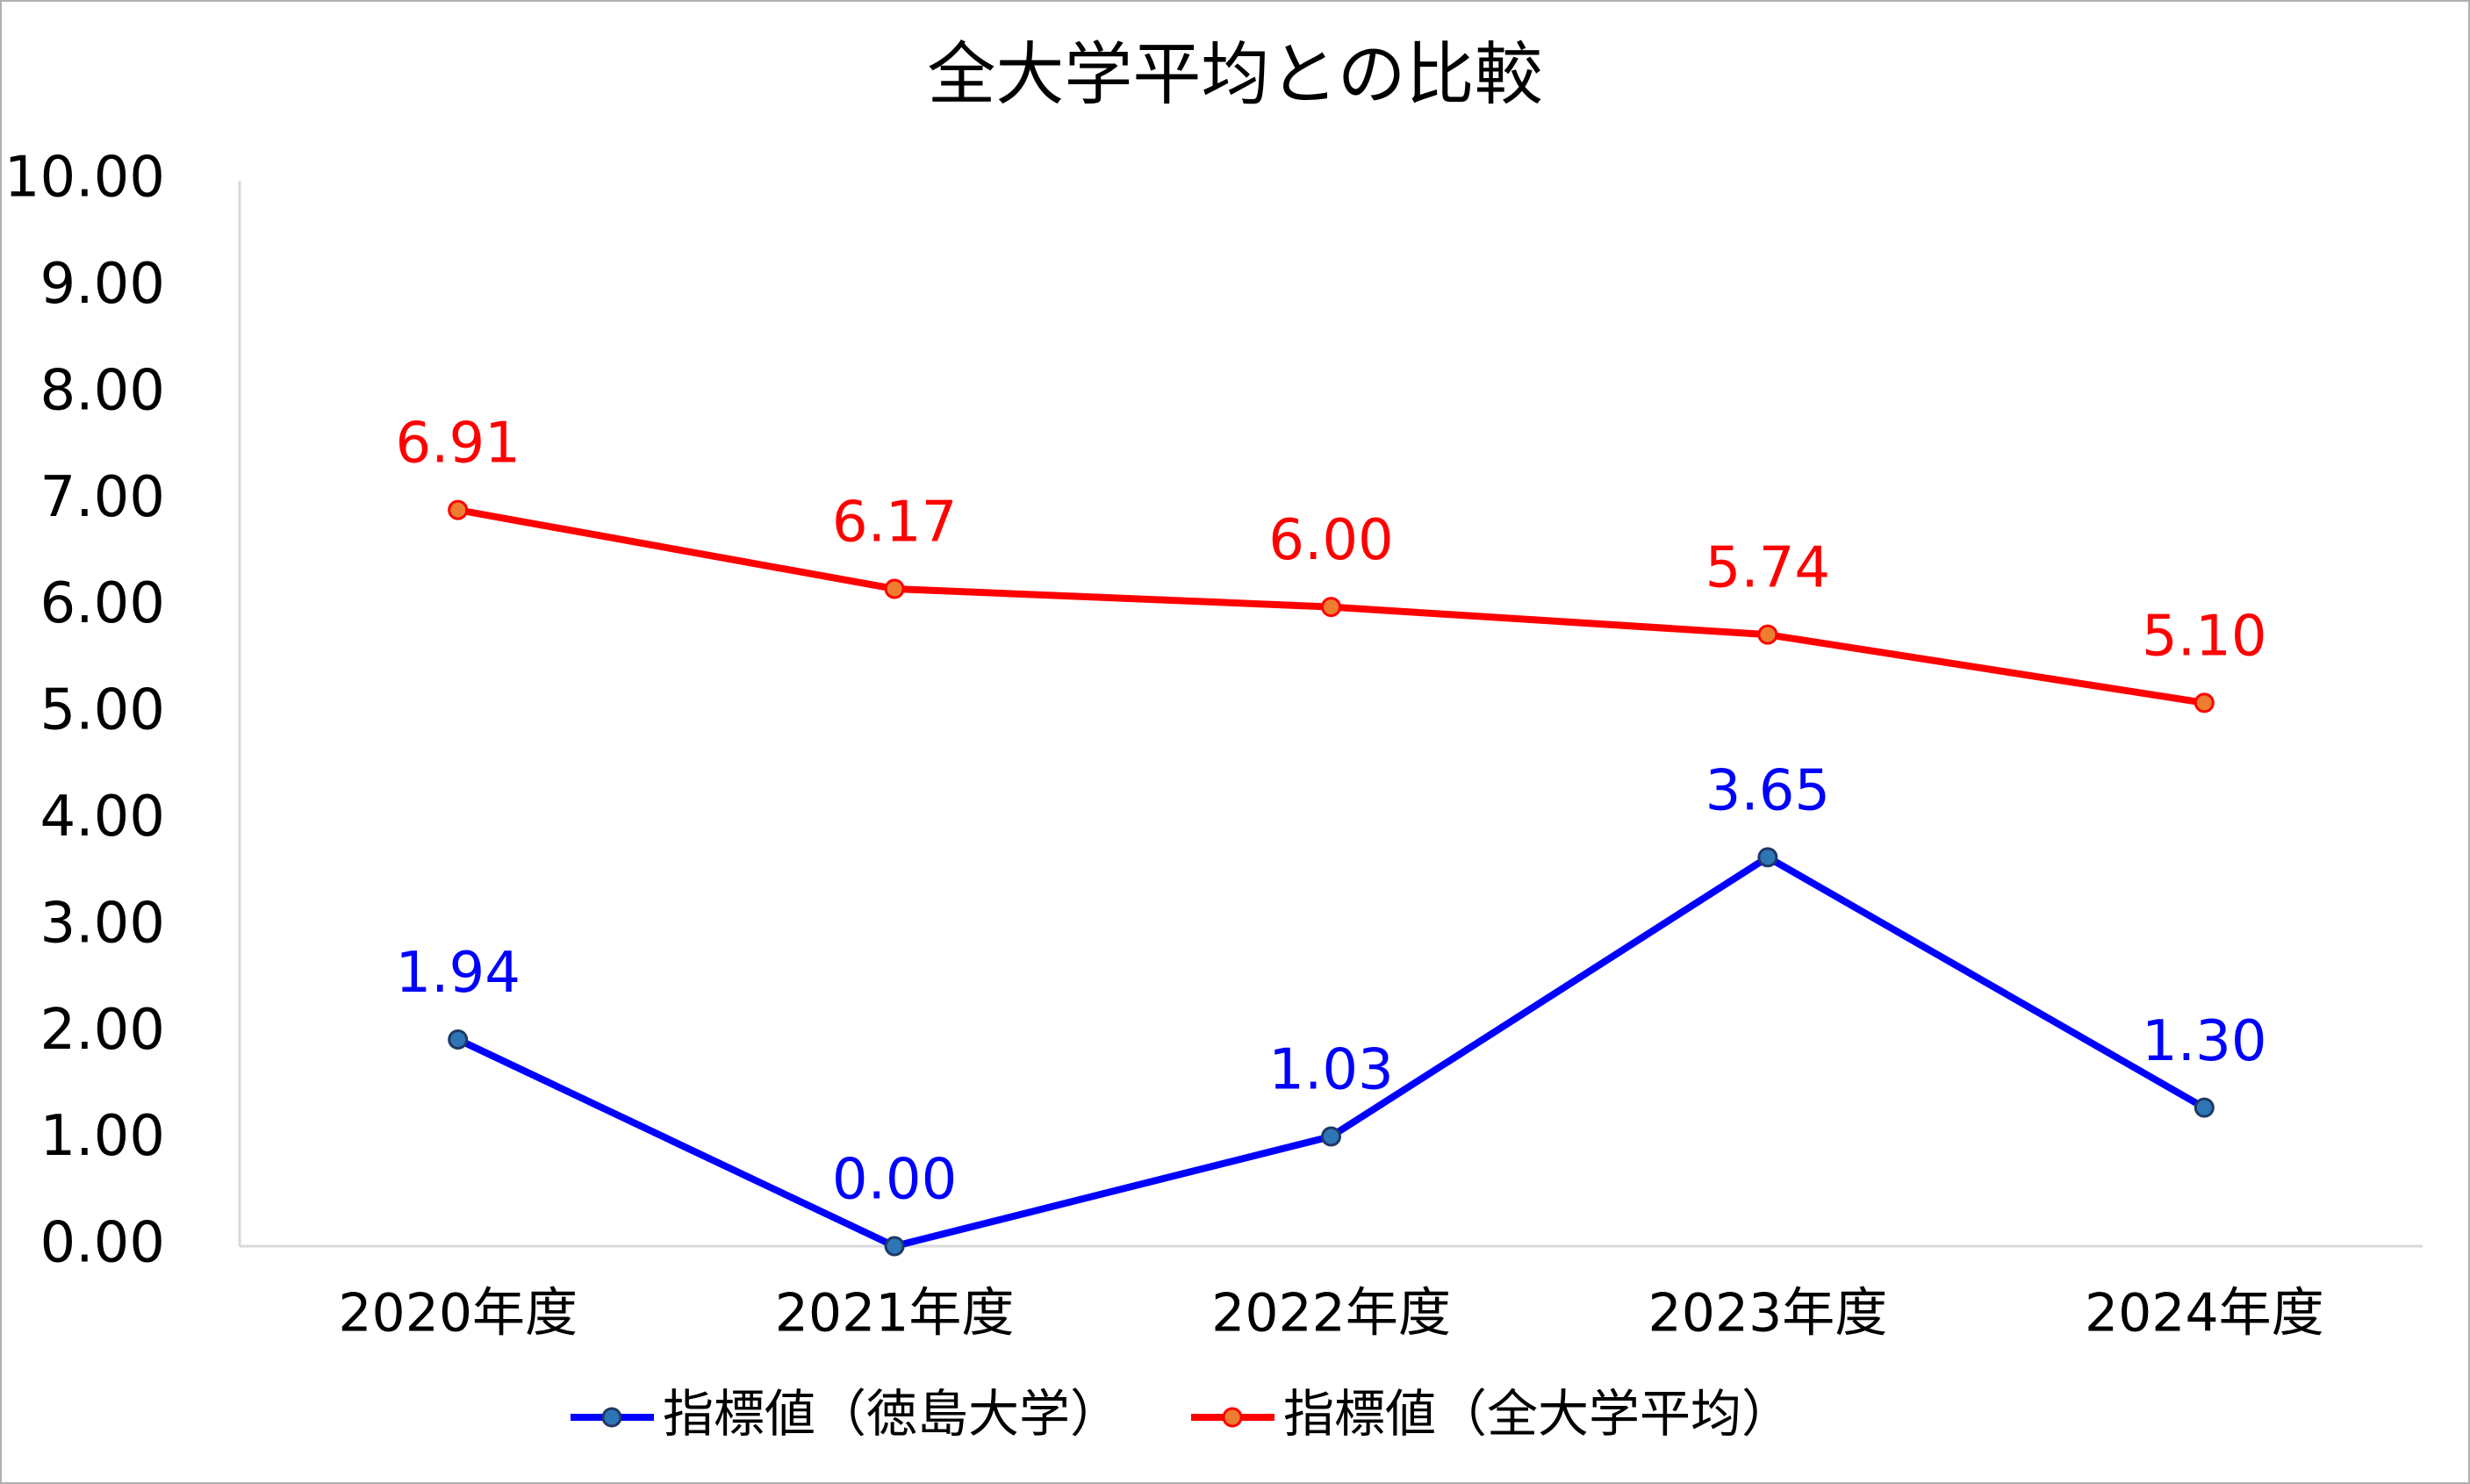 This screenshot has width=2470, height=1484. I want to click on y-tick-label: 4.00, so click(103, 817).